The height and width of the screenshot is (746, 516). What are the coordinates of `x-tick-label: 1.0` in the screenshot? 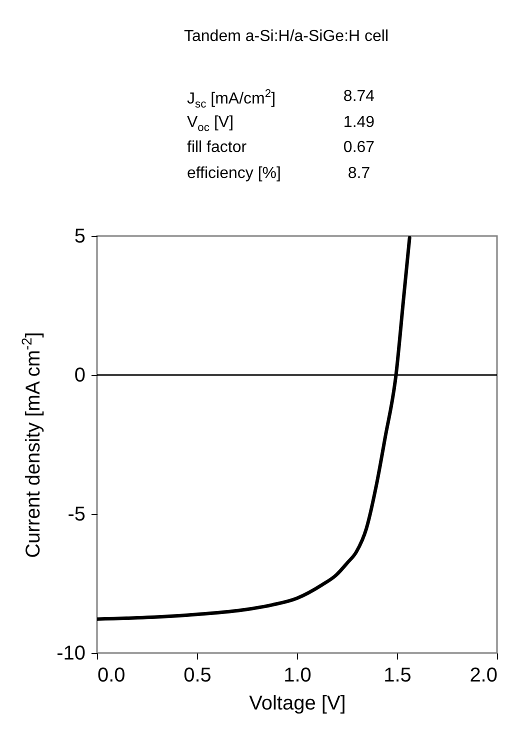 It's located at (298, 675).